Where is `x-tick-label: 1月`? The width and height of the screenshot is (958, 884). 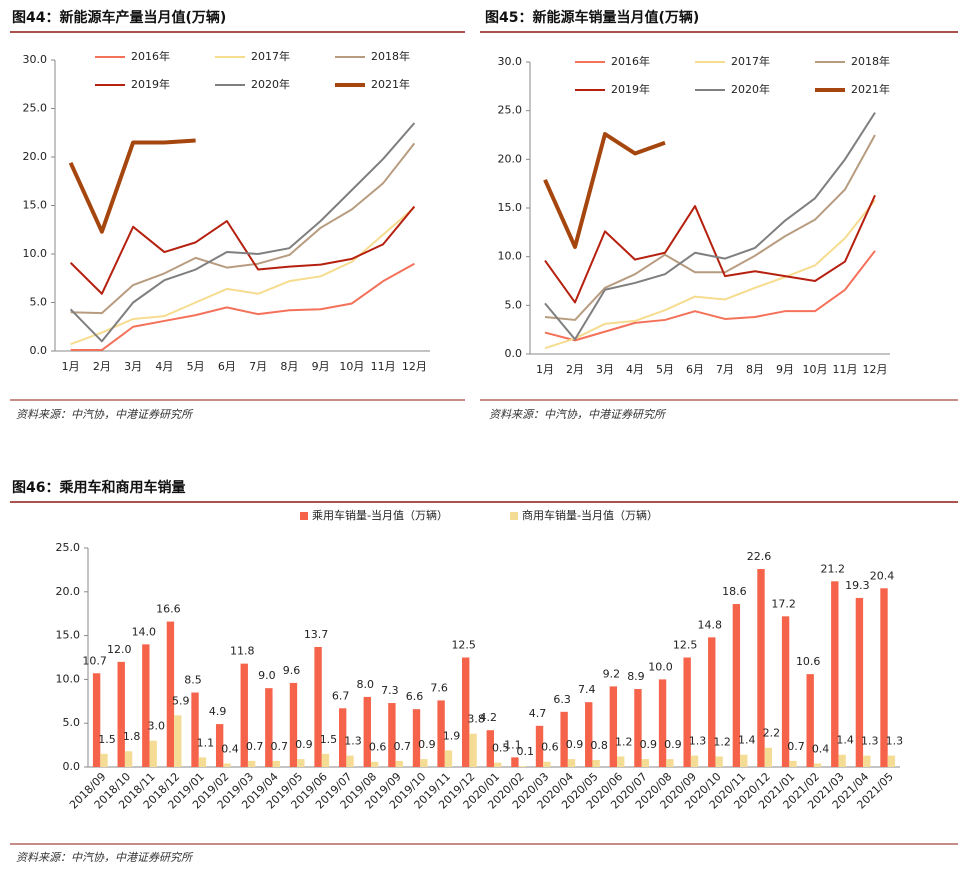 x-tick-label: 1月 is located at coordinates (545, 369).